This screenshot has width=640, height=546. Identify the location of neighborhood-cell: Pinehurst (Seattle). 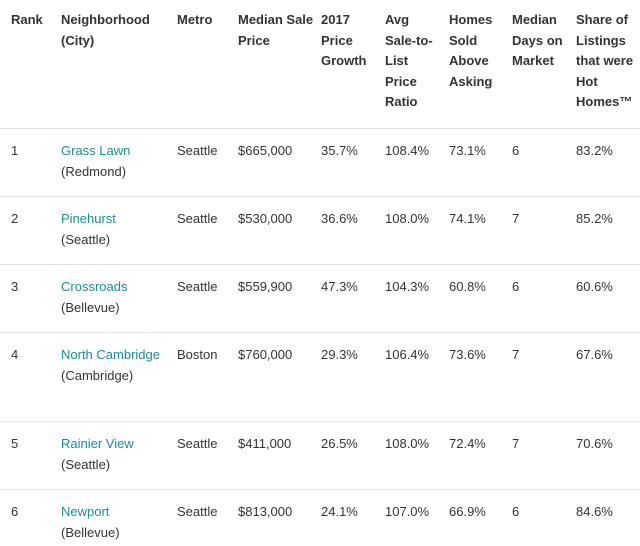
(116, 229).